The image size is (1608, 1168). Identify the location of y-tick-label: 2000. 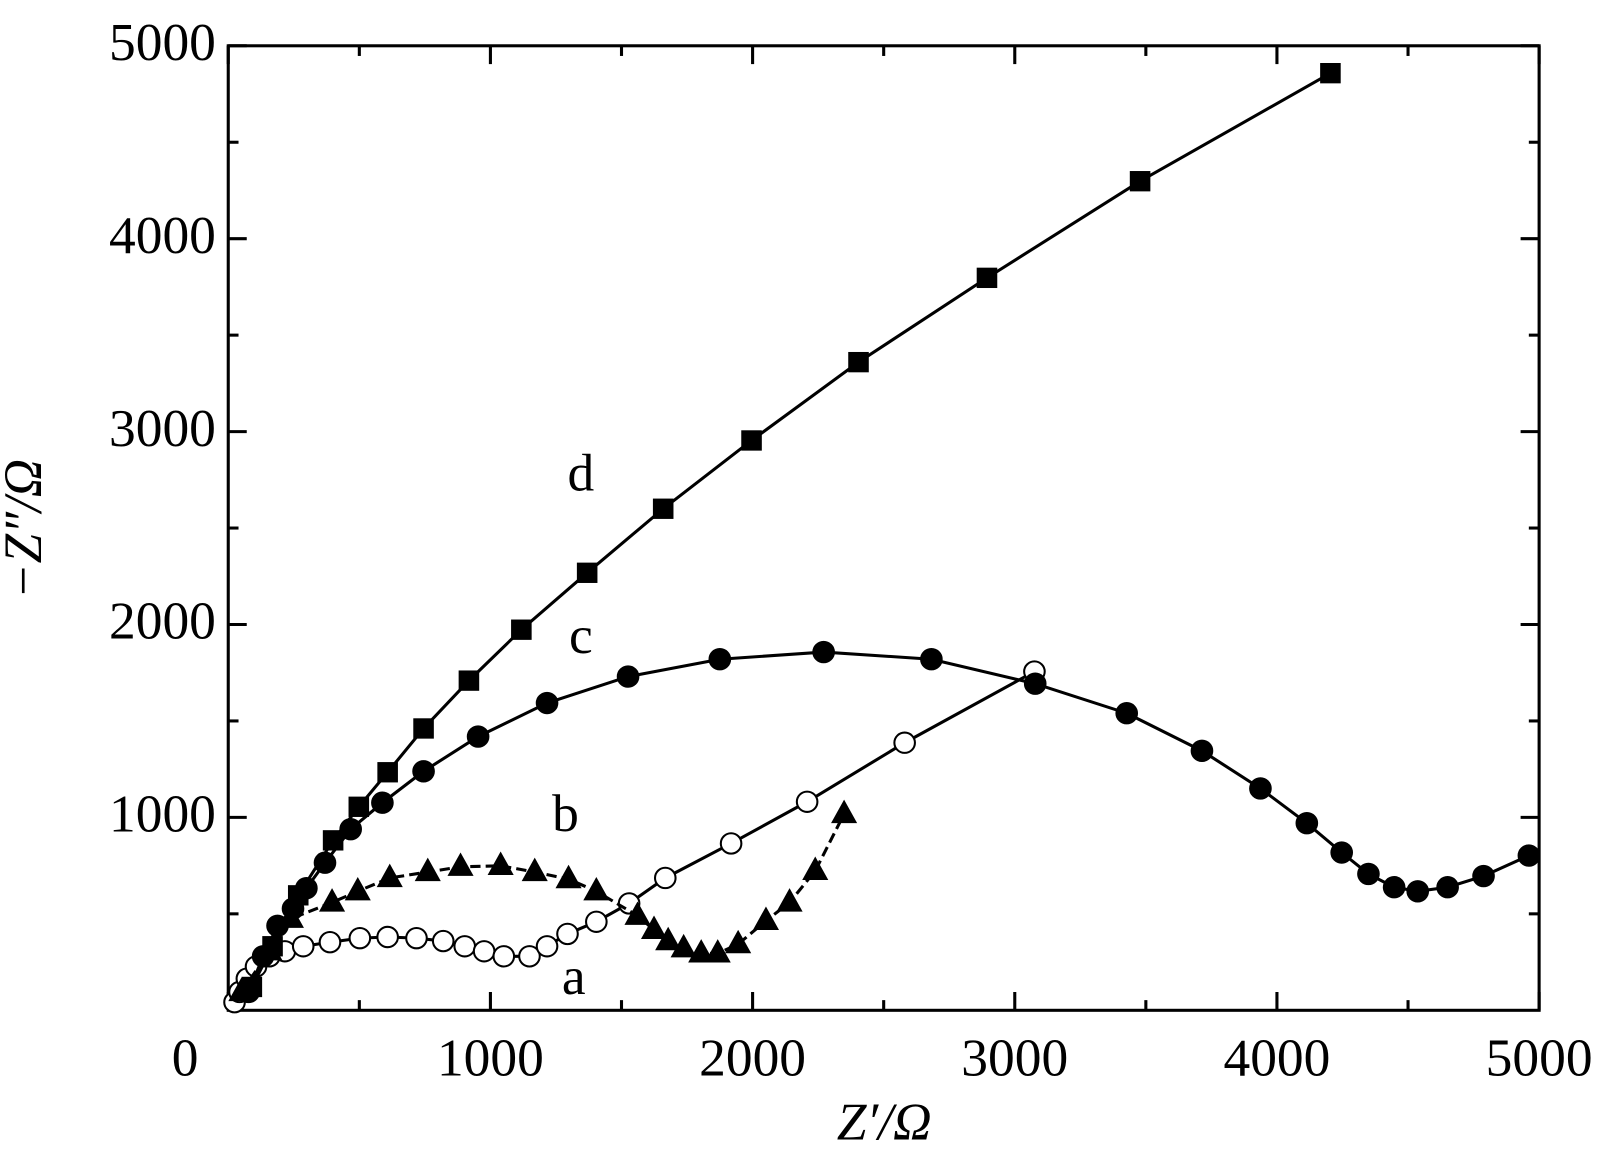
(162, 621).